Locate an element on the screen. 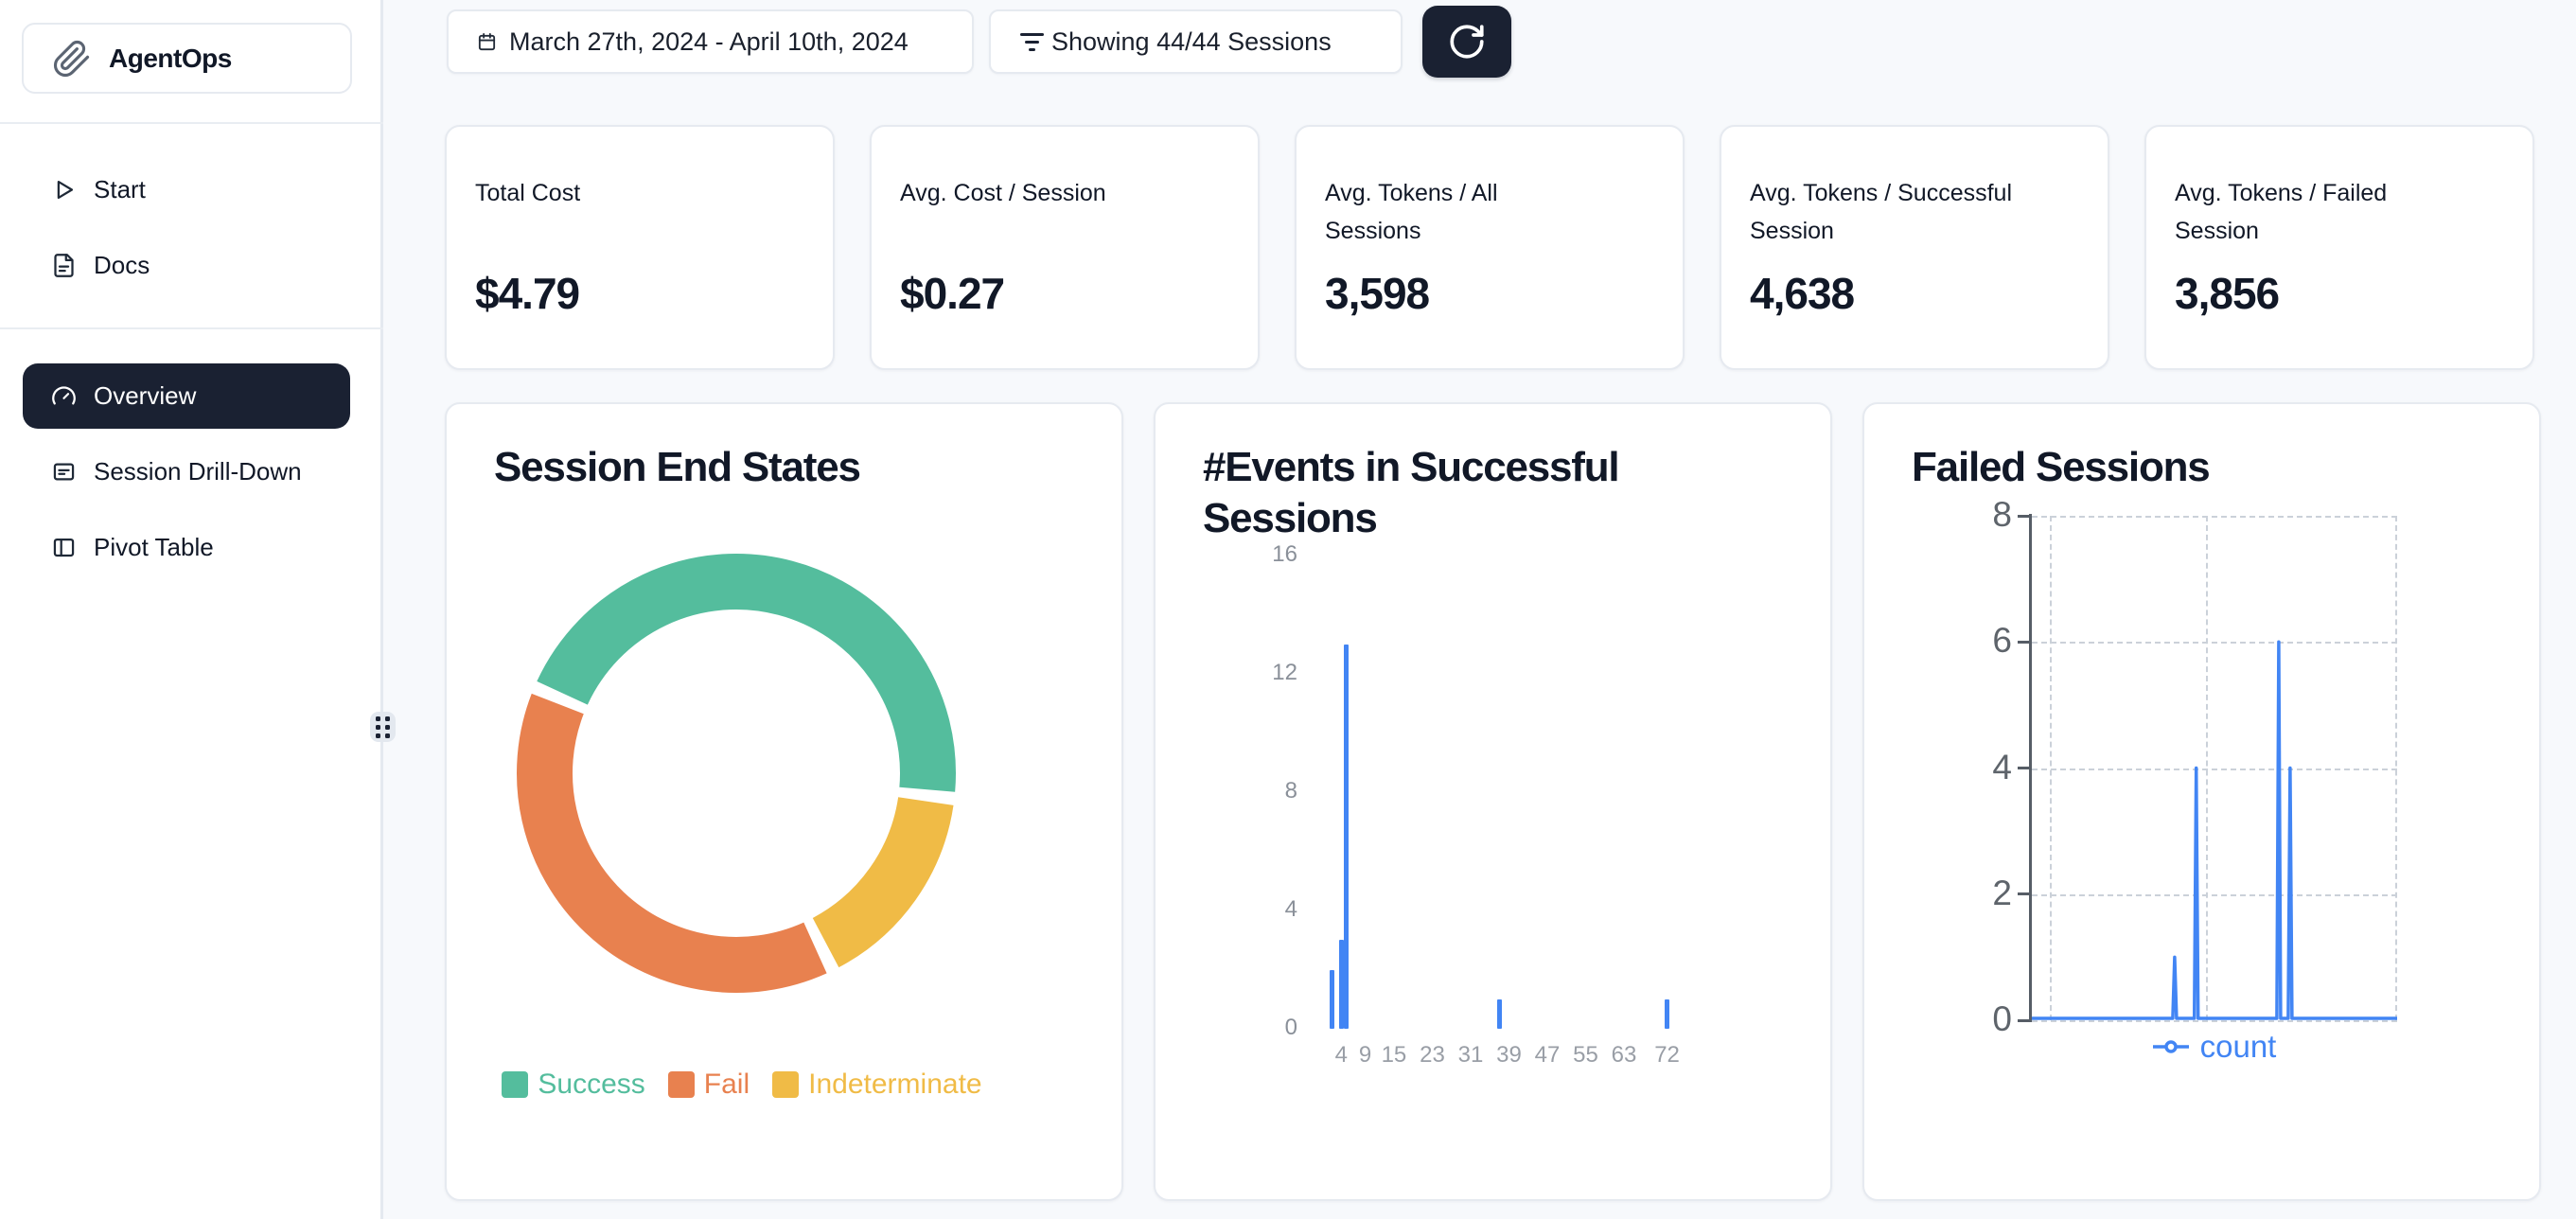 The width and height of the screenshot is (2576, 1219). x-tick-label: 9 is located at coordinates (1365, 1055).